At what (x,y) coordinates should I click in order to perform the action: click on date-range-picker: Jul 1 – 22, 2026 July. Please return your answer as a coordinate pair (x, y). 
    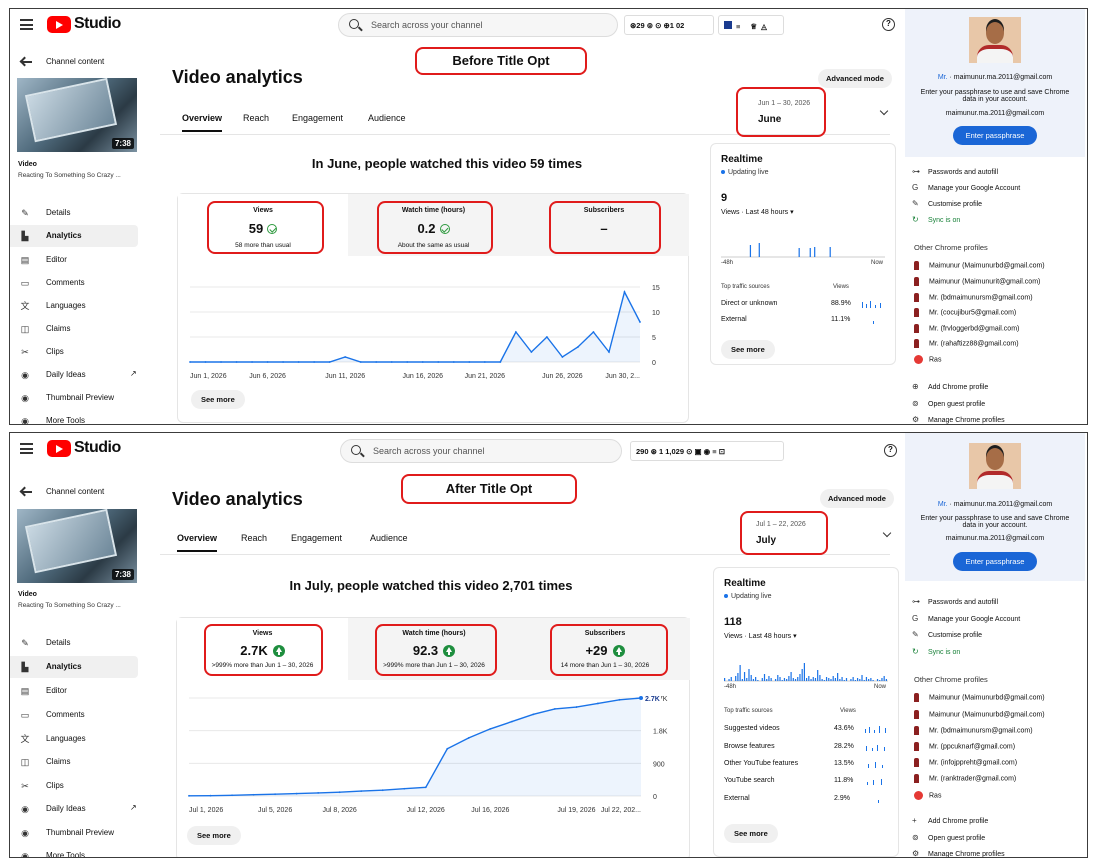
    Looking at the image, I should click on (784, 533).